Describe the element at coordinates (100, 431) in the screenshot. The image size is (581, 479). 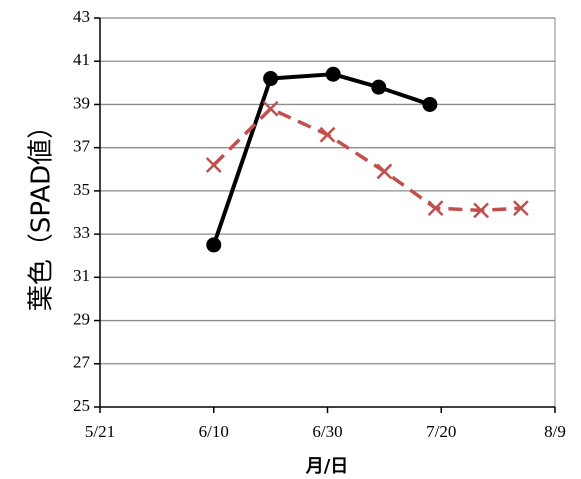
I see `x-tick-label: 5/21` at that location.